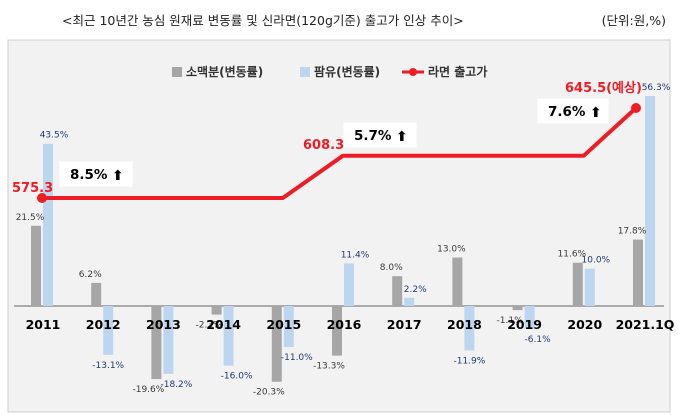 This screenshot has height=415, width=680. I want to click on increase-callout-text-0: 8.5%, so click(89, 175).